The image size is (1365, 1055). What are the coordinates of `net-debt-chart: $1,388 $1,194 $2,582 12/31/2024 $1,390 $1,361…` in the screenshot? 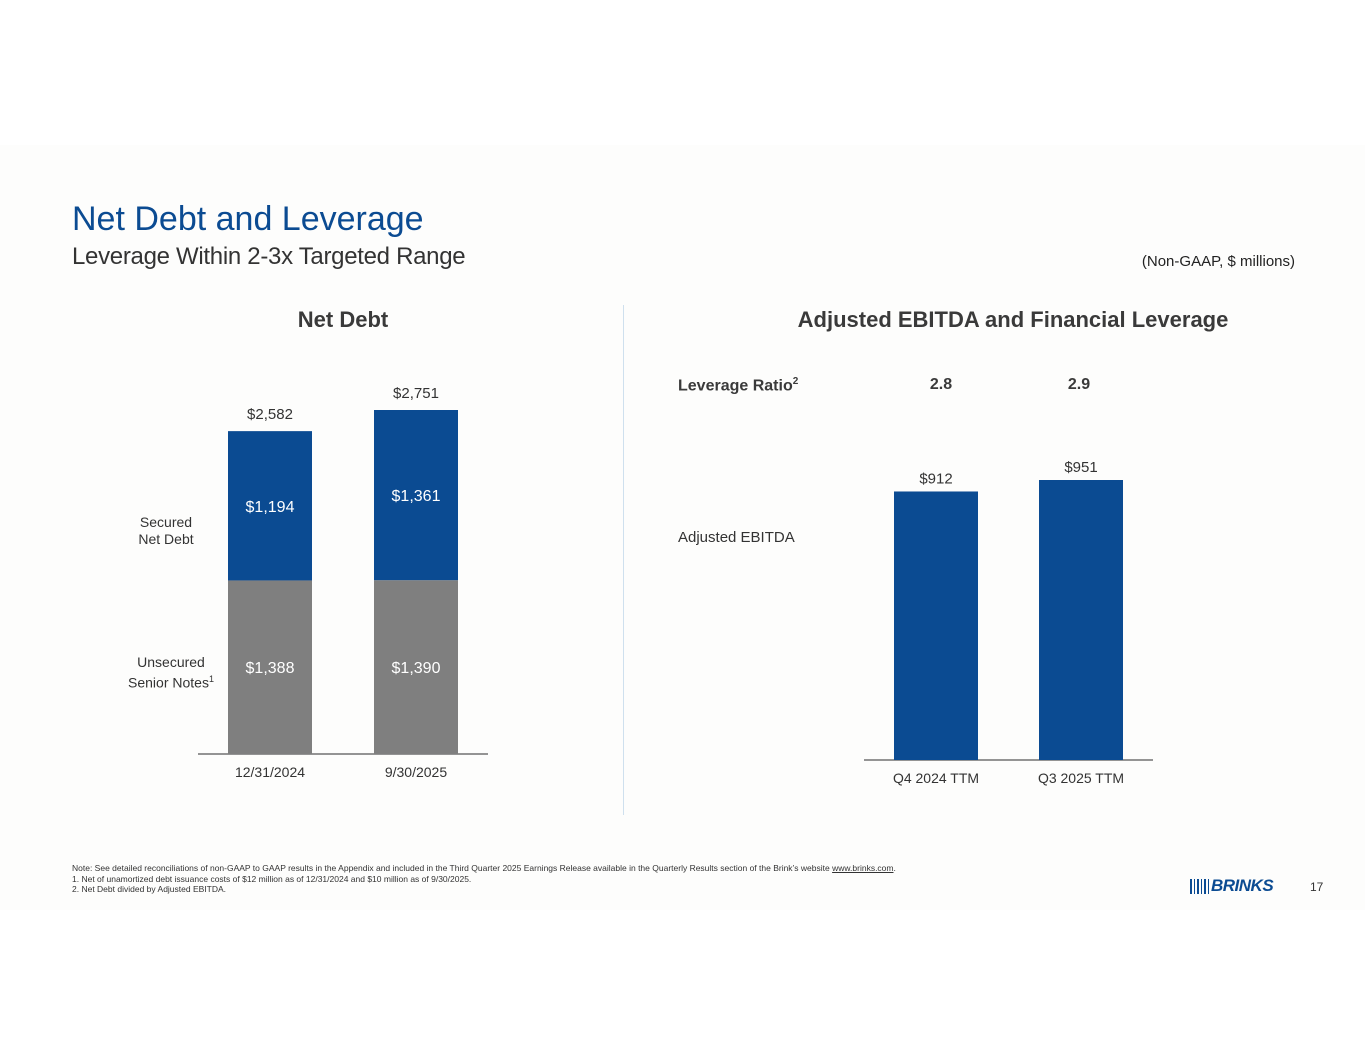 It's located at (343, 582).